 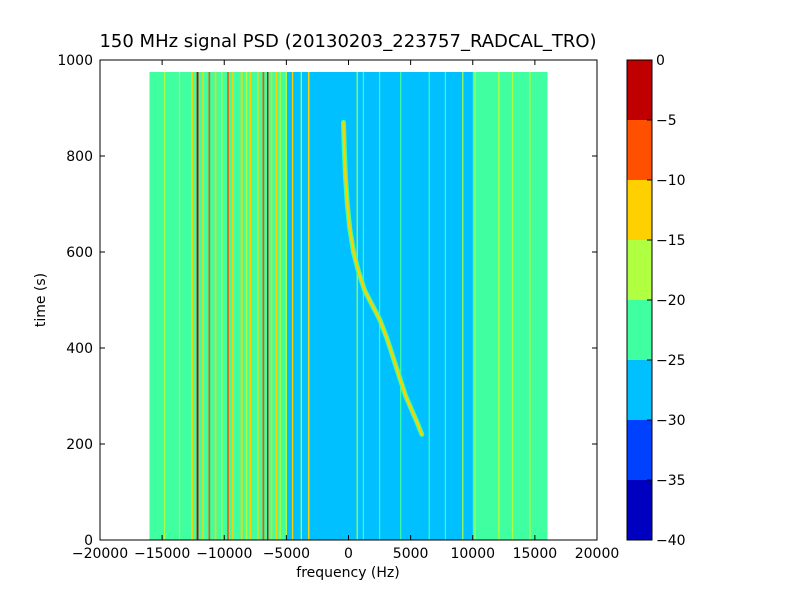 I want to click on y-tick-label-4: 800, so click(x=79, y=157).